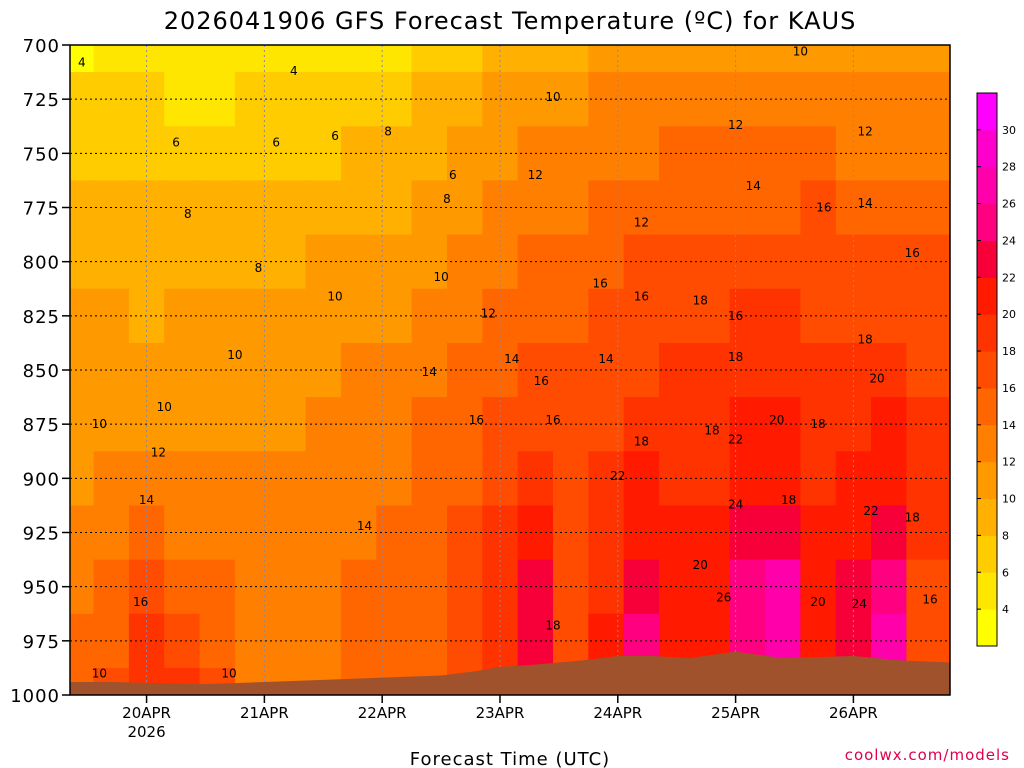 This screenshot has height=768, width=1024. Describe the element at coordinates (1009, 204) in the screenshot. I see `colorbar-tick-label: 26` at that location.